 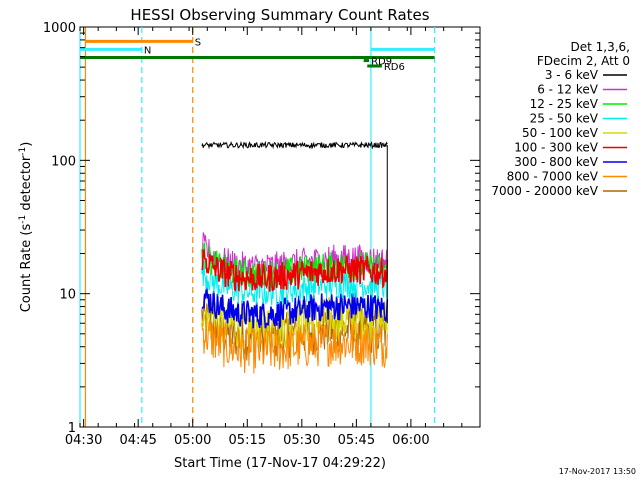 I want to click on x-tick-label: 04:45, so click(x=137, y=440).